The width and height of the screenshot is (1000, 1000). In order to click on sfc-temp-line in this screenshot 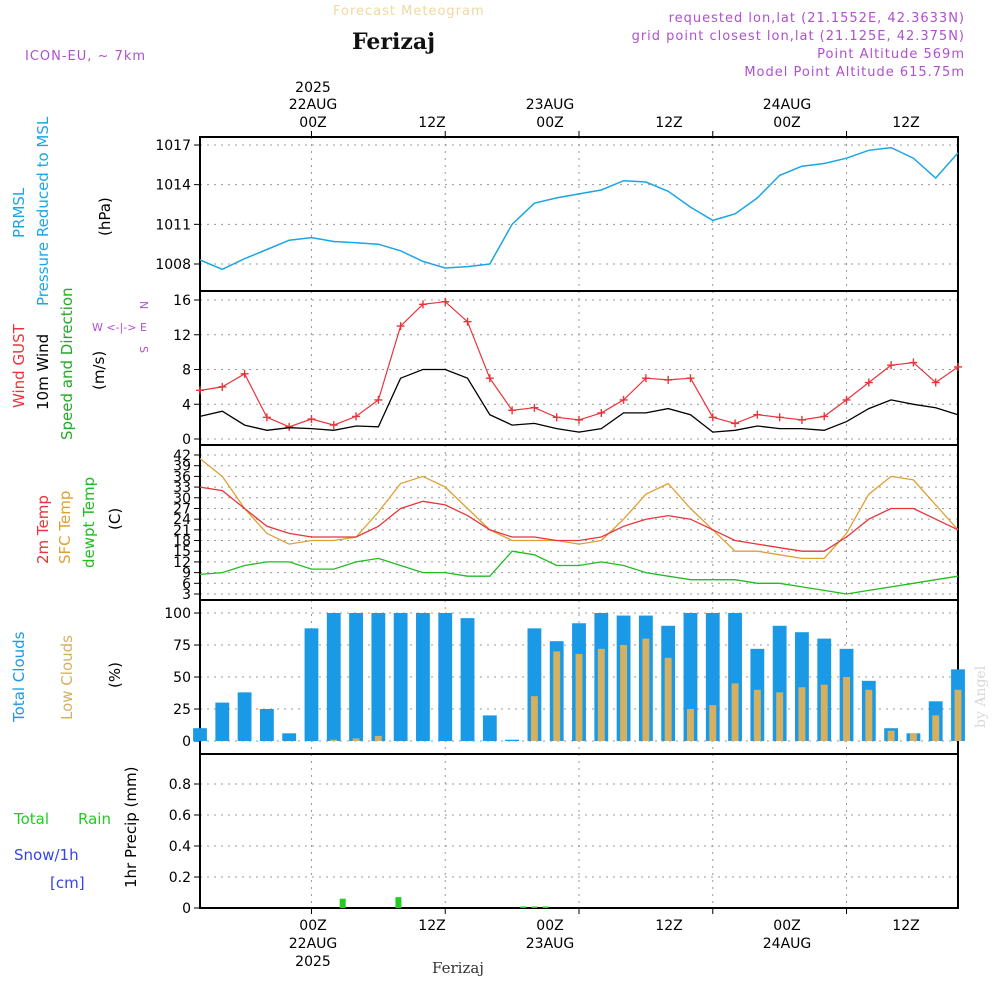, I will do `click(579, 509)`.